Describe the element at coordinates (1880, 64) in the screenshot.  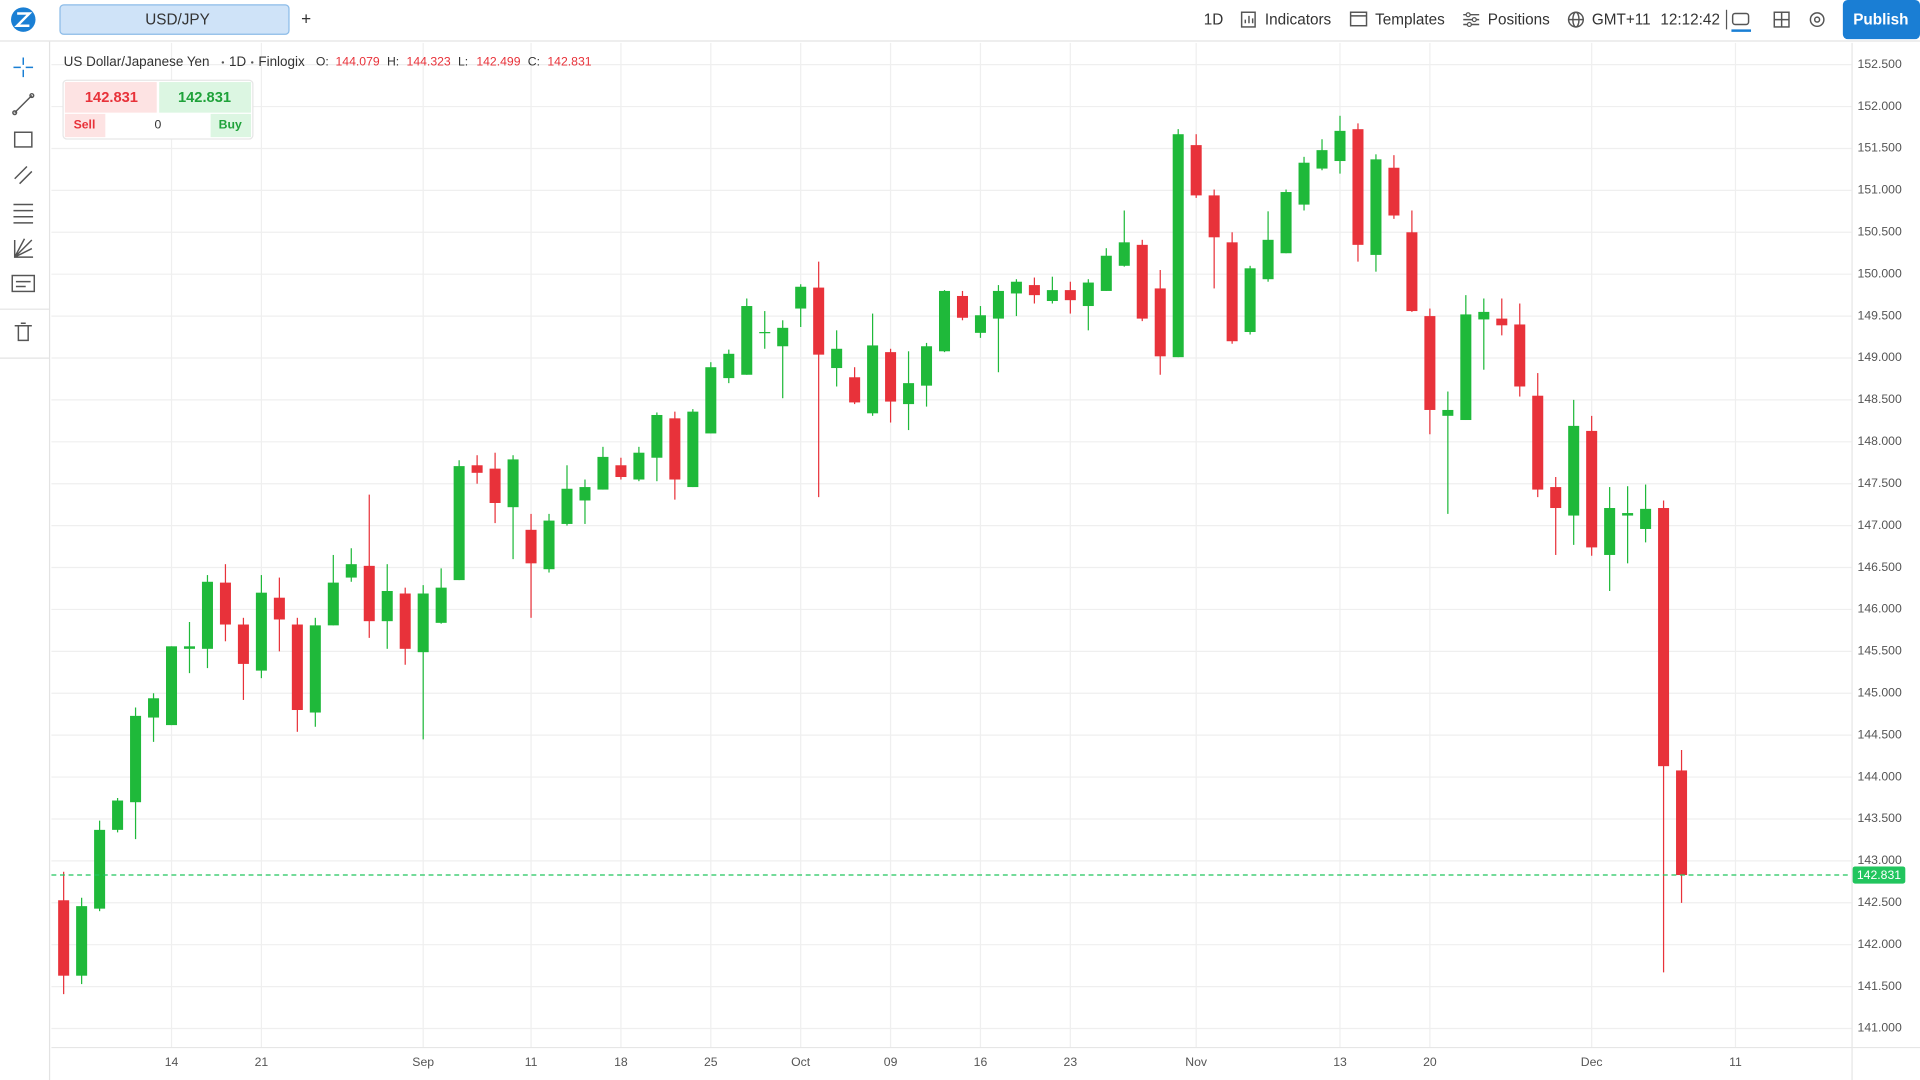
I see `y-tick-label: 152.500` at that location.